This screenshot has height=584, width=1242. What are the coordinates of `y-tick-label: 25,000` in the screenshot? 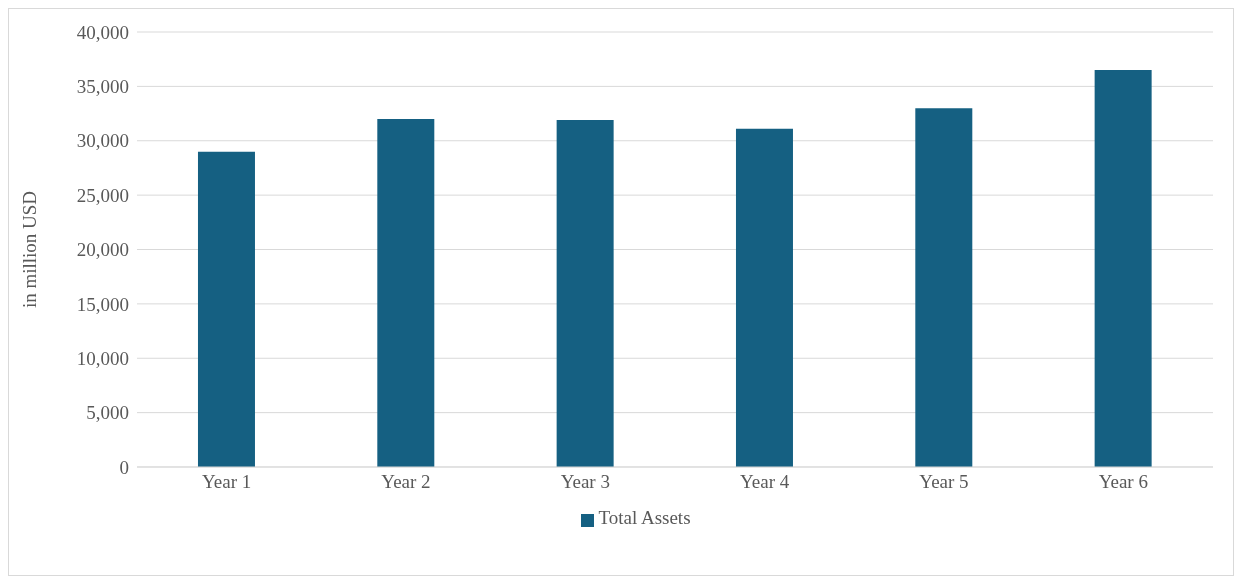 It's located at (102, 195).